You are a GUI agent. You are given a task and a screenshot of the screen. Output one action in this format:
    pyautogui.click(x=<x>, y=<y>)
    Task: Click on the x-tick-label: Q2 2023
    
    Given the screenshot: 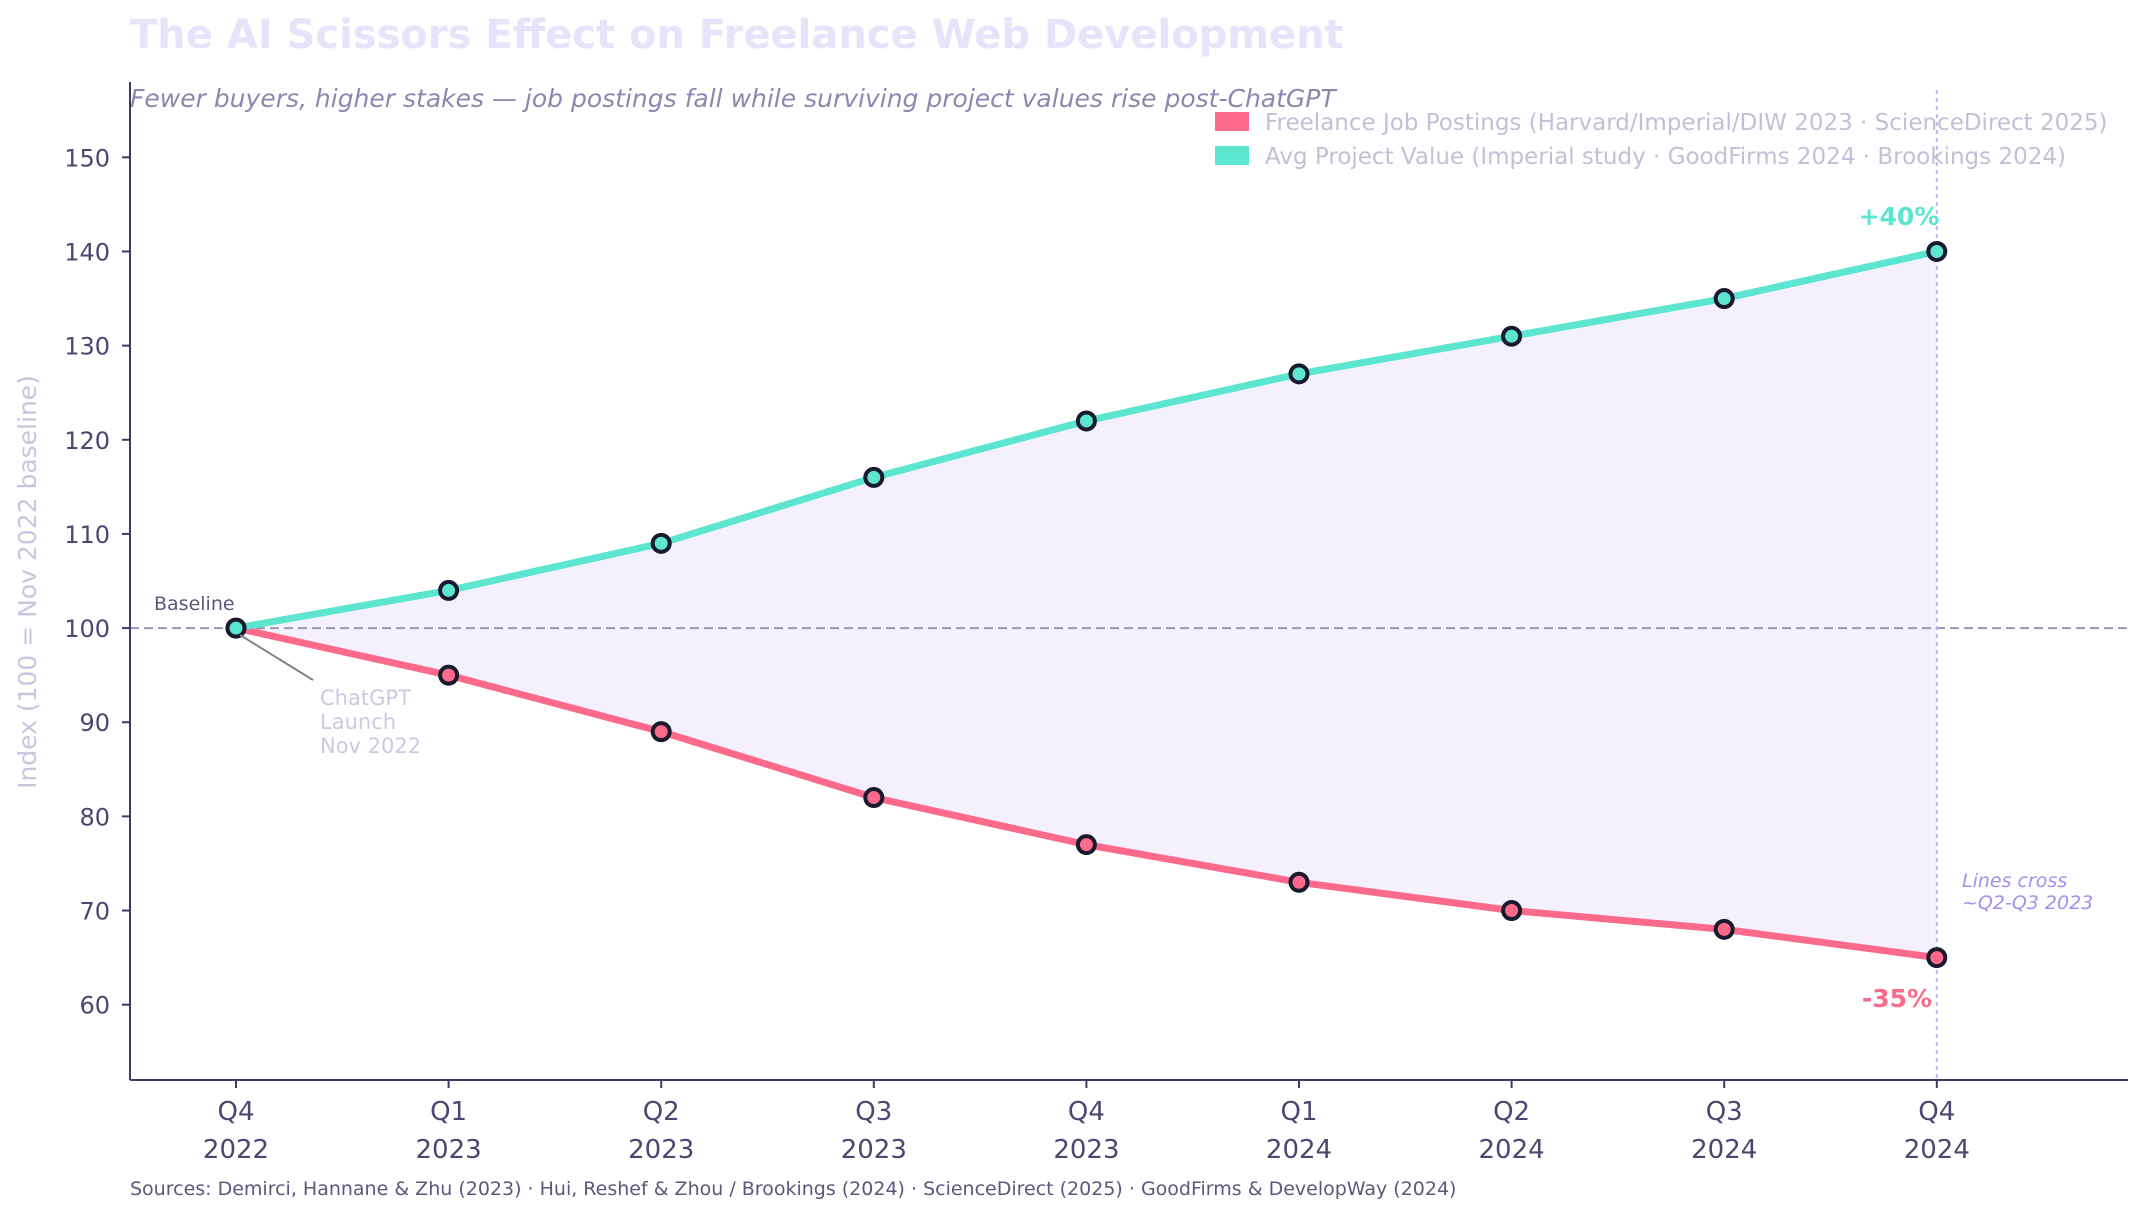 What is the action you would take?
    pyautogui.click(x=661, y=1131)
    